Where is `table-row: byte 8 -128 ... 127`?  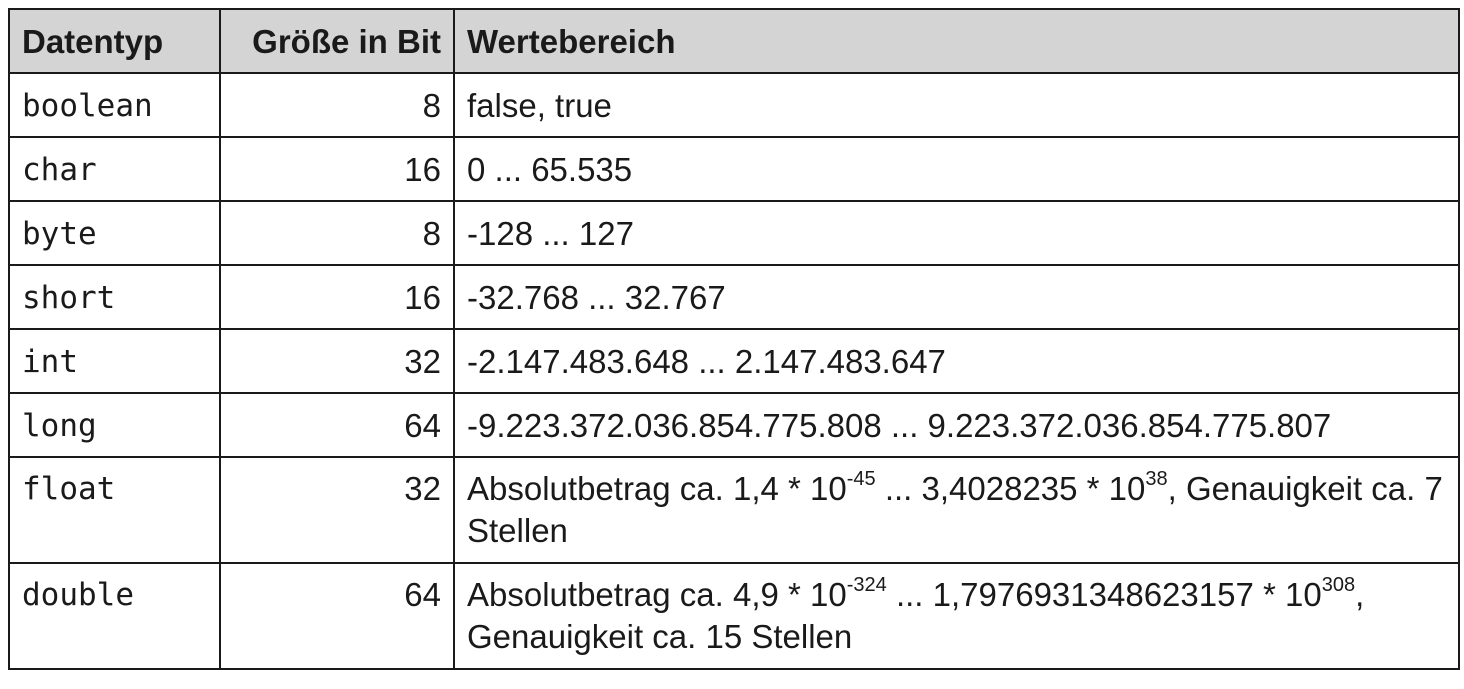 table-row: byte 8 -128 ... 127 is located at coordinates (734, 233).